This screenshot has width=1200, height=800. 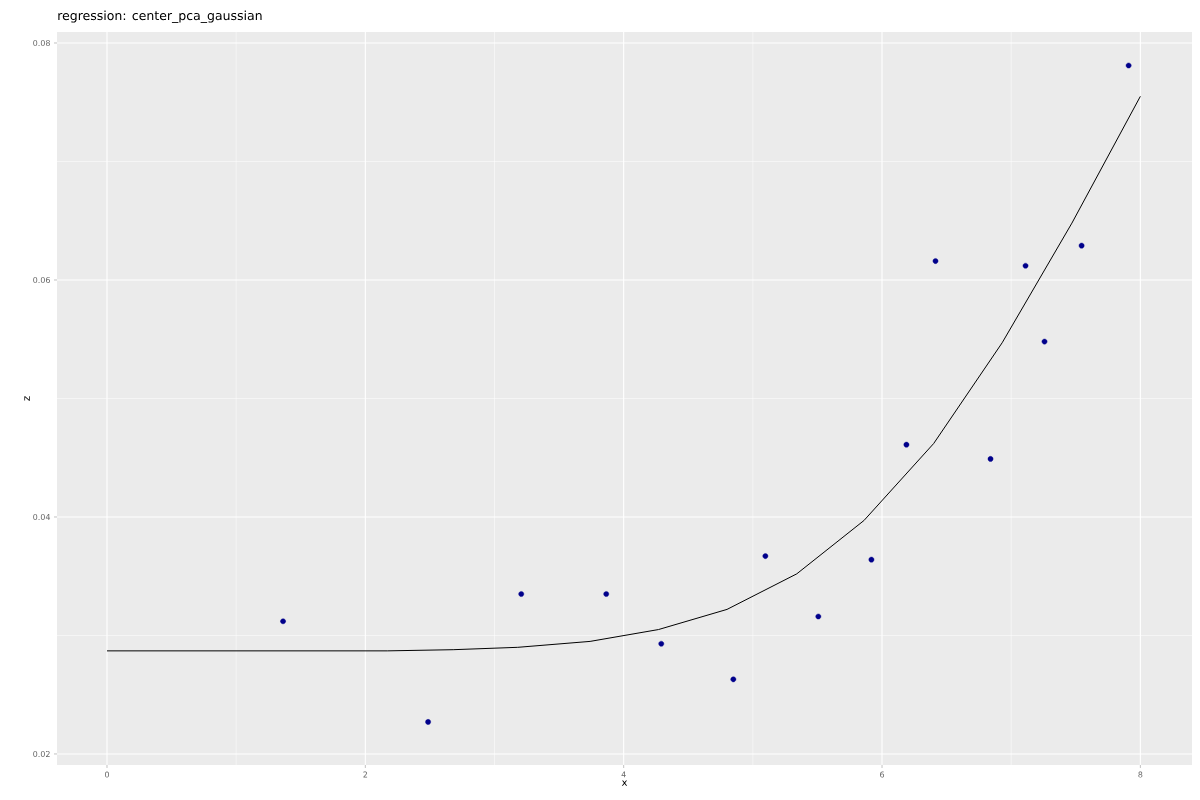 What do you see at coordinates (365, 774) in the screenshot?
I see `x-tick-label: 2` at bounding box center [365, 774].